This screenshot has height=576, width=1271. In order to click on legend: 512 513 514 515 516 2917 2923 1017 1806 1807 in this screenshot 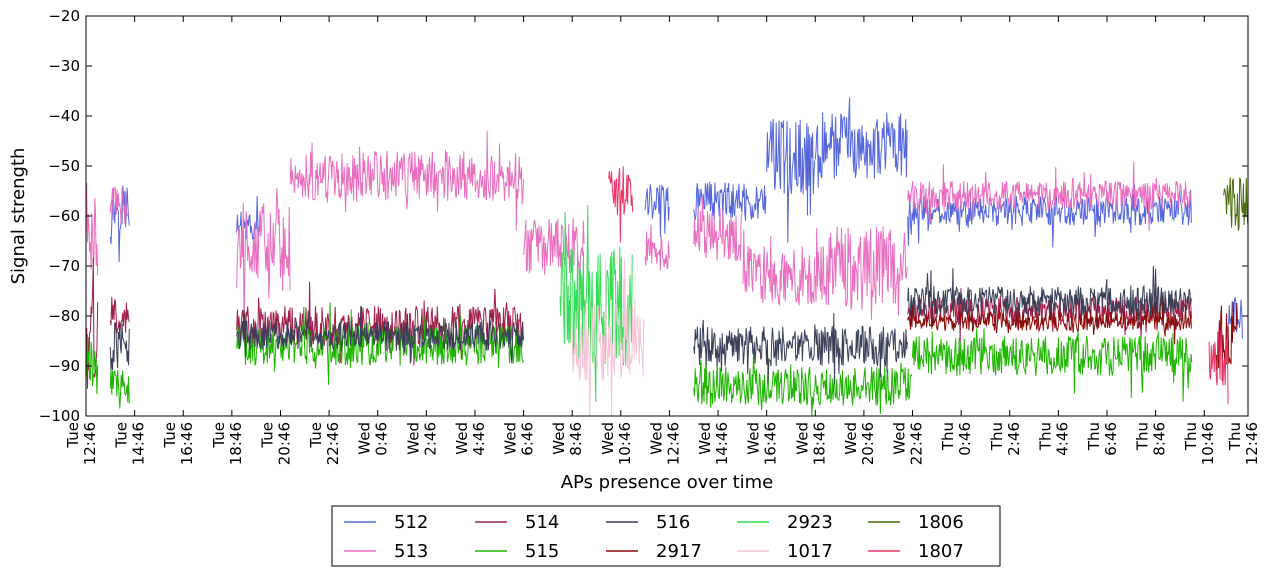, I will do `click(666, 536)`.